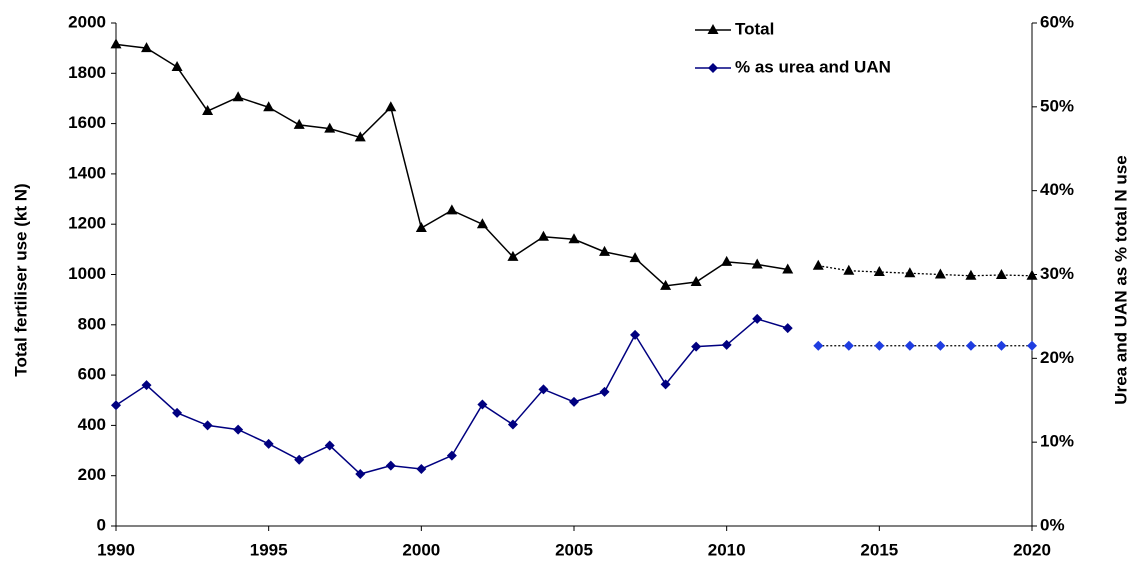 This screenshot has width=1136, height=566. What do you see at coordinates (754, 28) in the screenshot?
I see `legend-label: Total` at bounding box center [754, 28].